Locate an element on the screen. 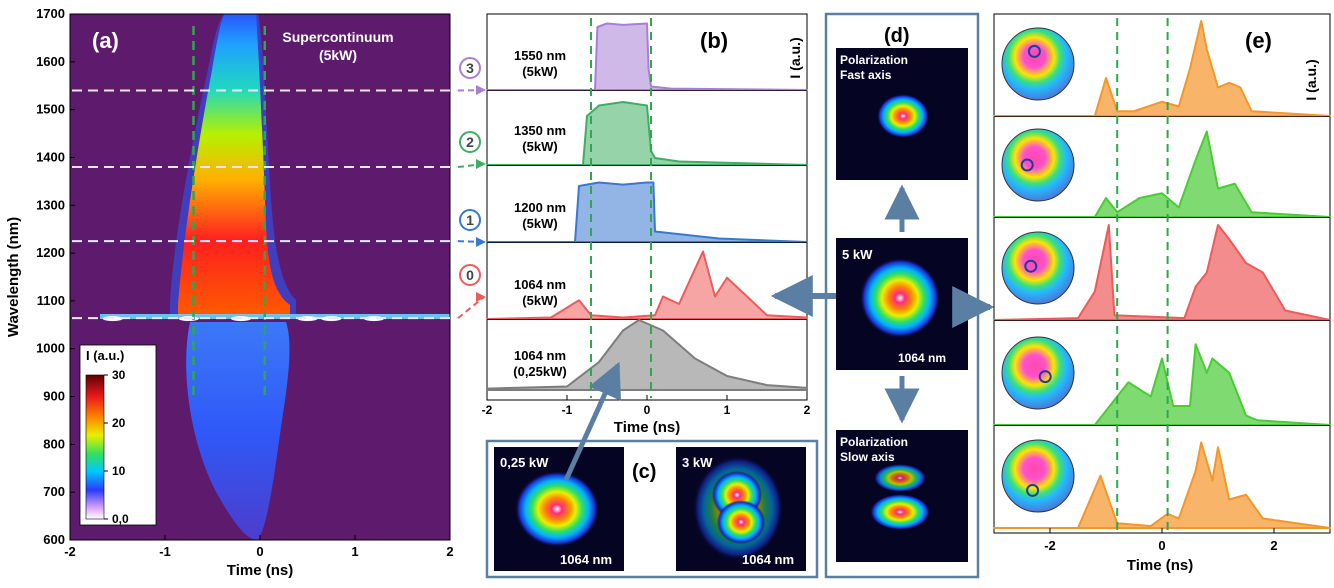 The width and height of the screenshot is (1334, 588). a-y-tick-label: 1300 is located at coordinates (50, 204).